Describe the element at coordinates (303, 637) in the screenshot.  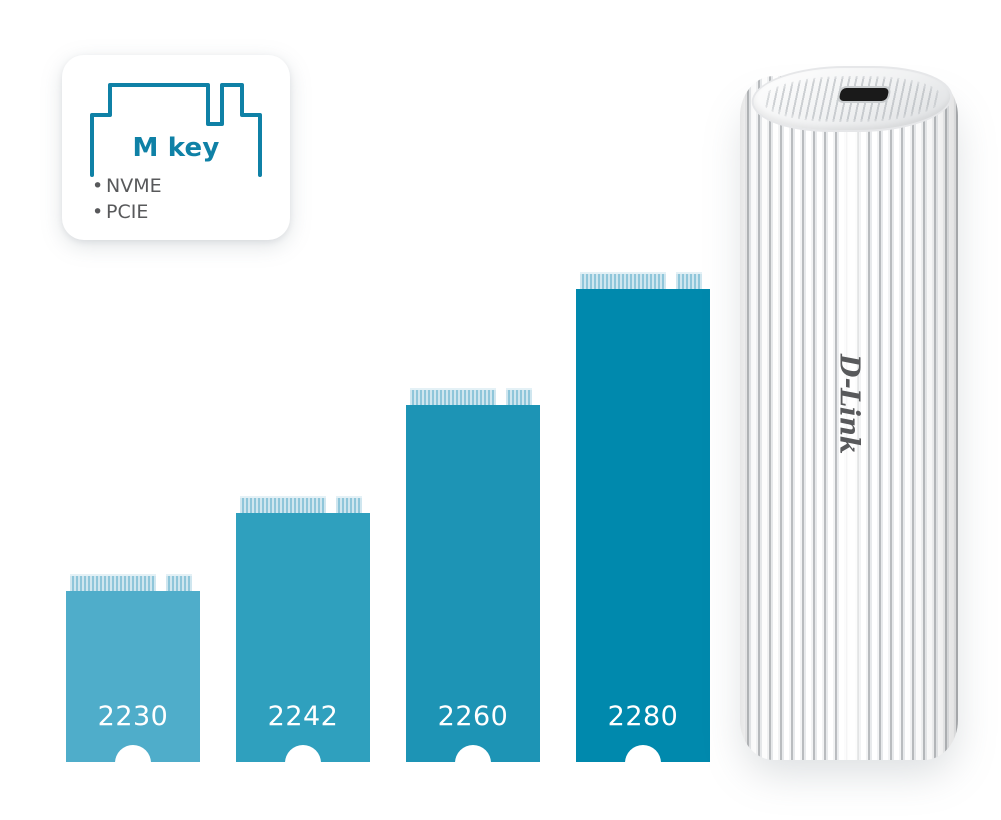
I see `ssd-body: 2242` at that location.